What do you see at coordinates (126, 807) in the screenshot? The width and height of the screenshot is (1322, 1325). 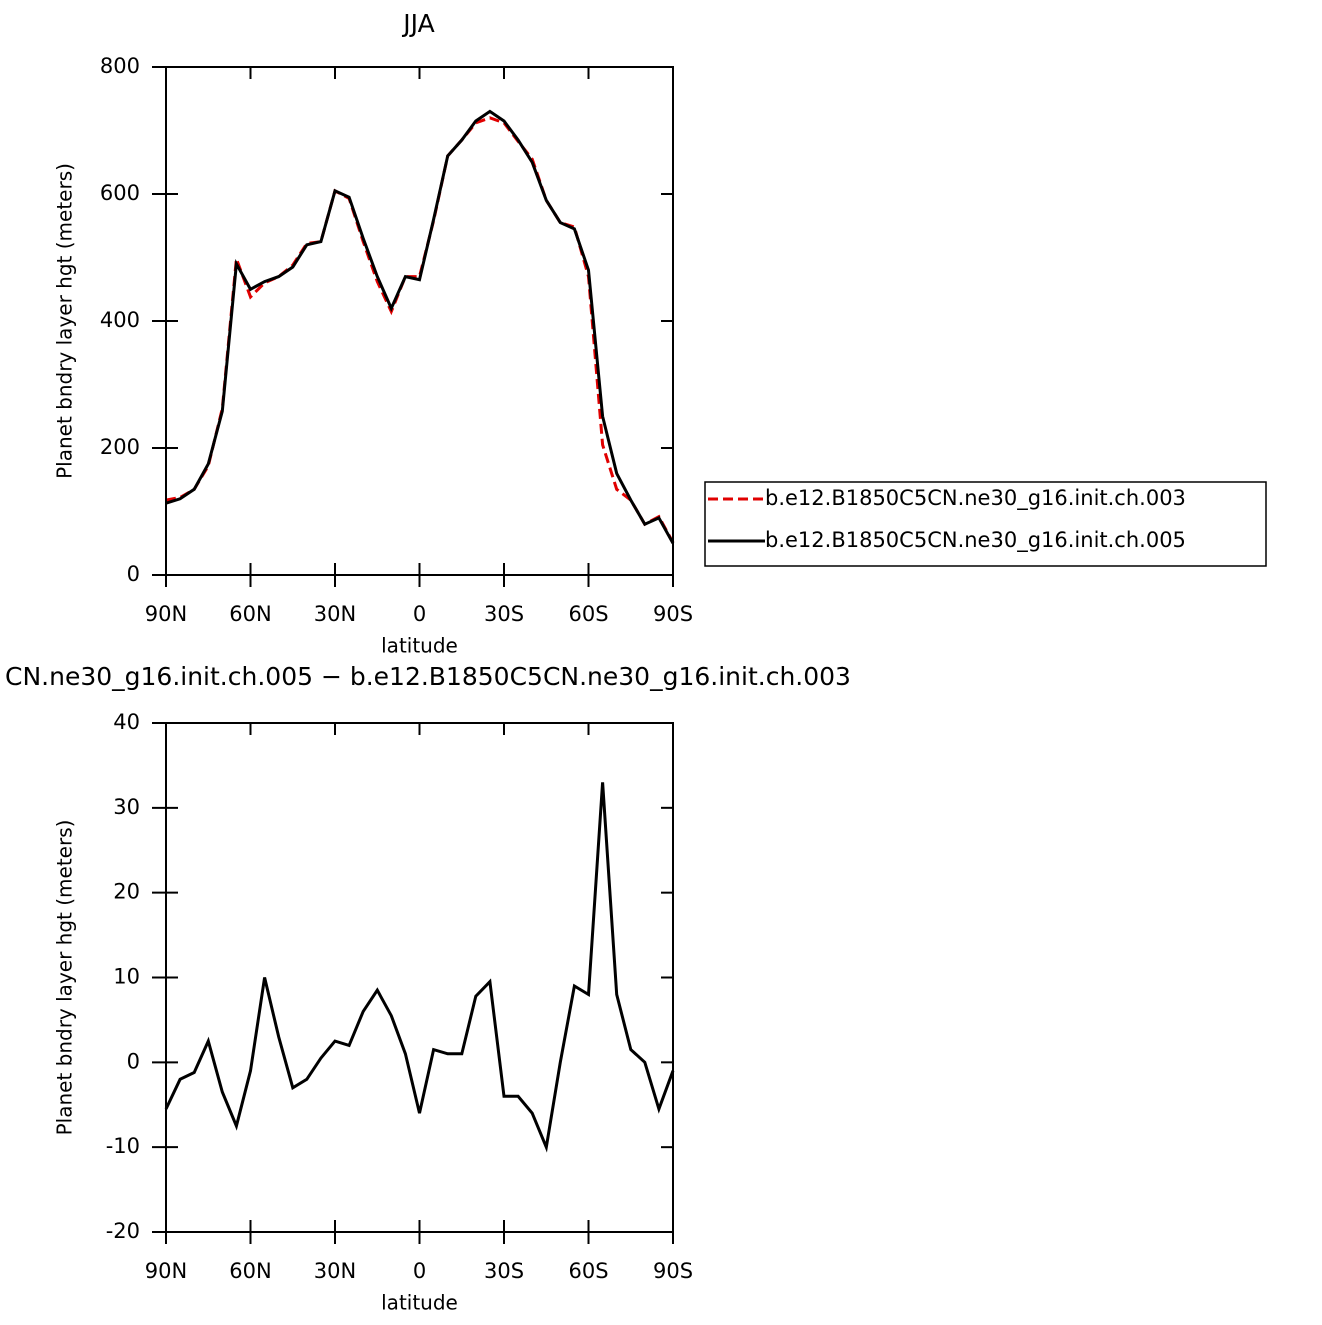 I see `y-tick-label: 30` at bounding box center [126, 807].